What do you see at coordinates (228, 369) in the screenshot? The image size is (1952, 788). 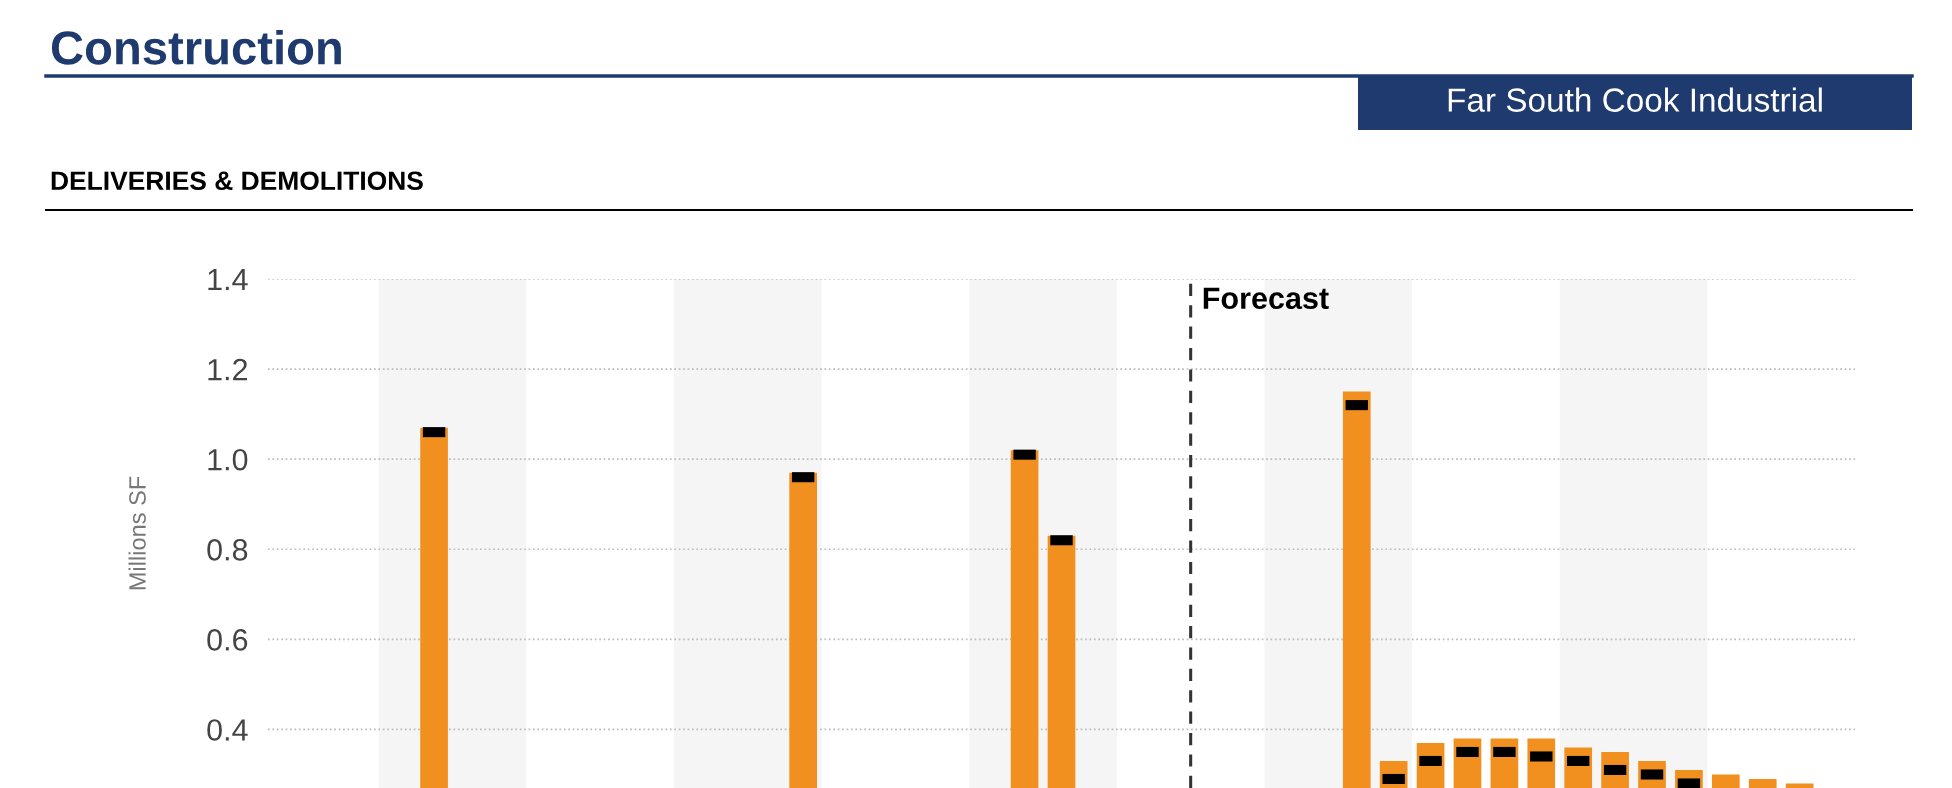 I see `y-tick-label: 1.2` at bounding box center [228, 369].